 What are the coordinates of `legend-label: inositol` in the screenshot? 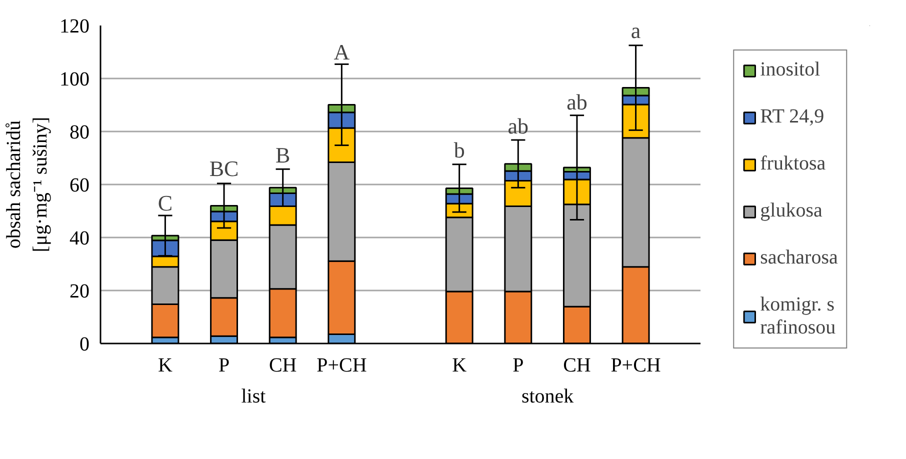 It's located at (790, 70).